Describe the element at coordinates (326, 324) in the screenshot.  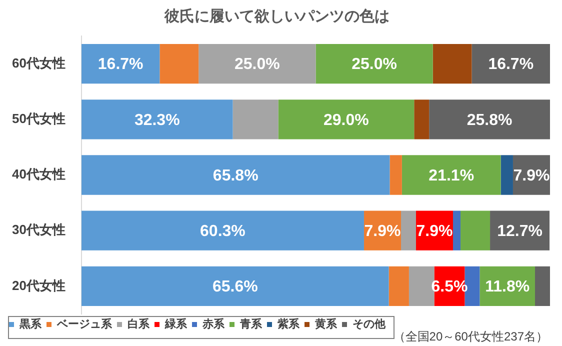
I see `legend-label: 黄系` at that location.